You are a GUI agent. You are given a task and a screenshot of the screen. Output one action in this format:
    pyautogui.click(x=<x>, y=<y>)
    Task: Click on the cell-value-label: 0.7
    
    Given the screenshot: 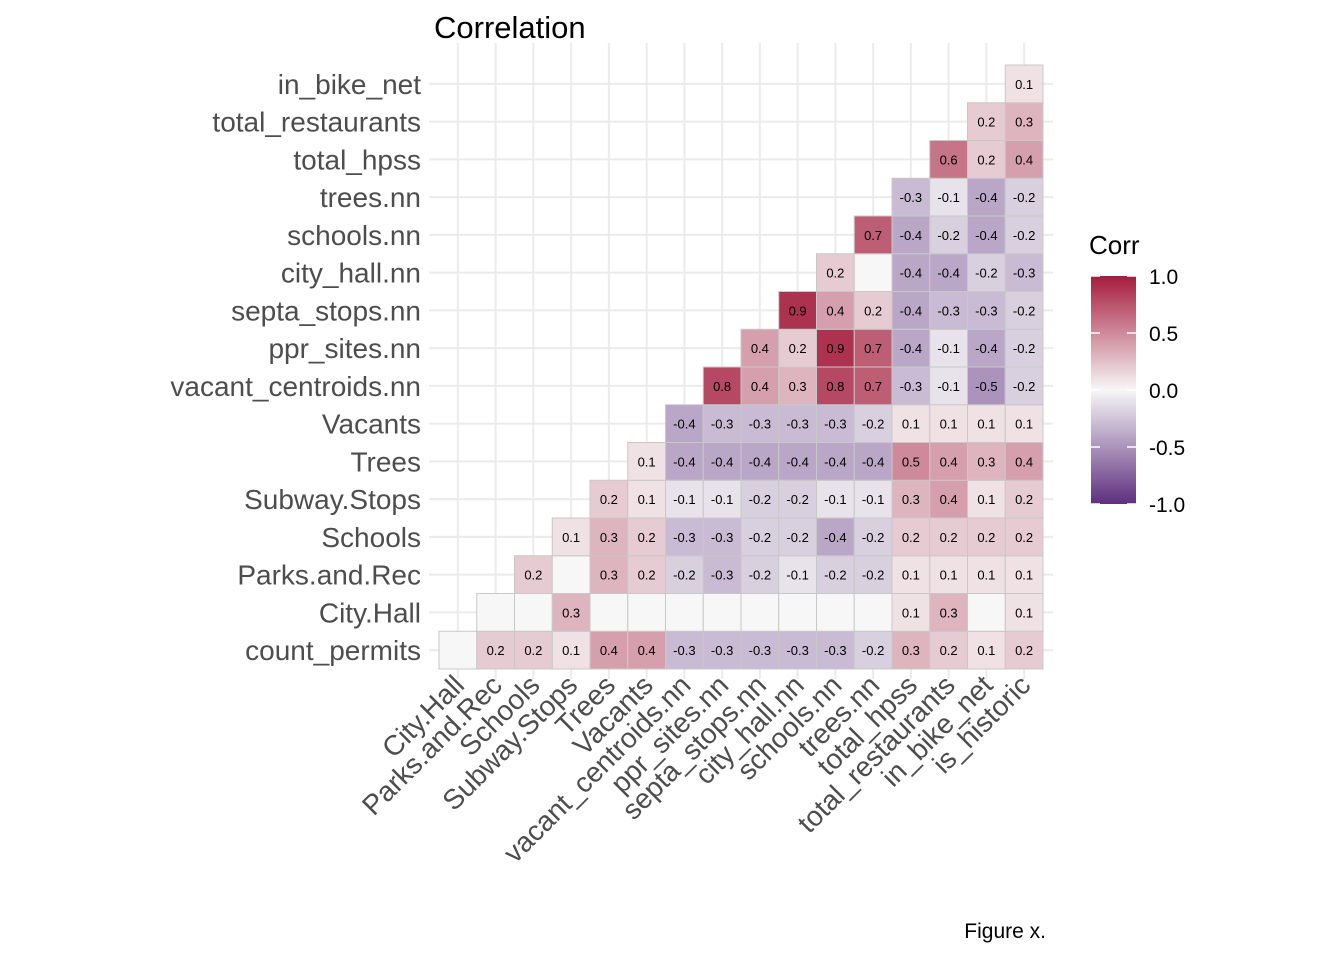 What is the action you would take?
    pyautogui.click(x=873, y=386)
    